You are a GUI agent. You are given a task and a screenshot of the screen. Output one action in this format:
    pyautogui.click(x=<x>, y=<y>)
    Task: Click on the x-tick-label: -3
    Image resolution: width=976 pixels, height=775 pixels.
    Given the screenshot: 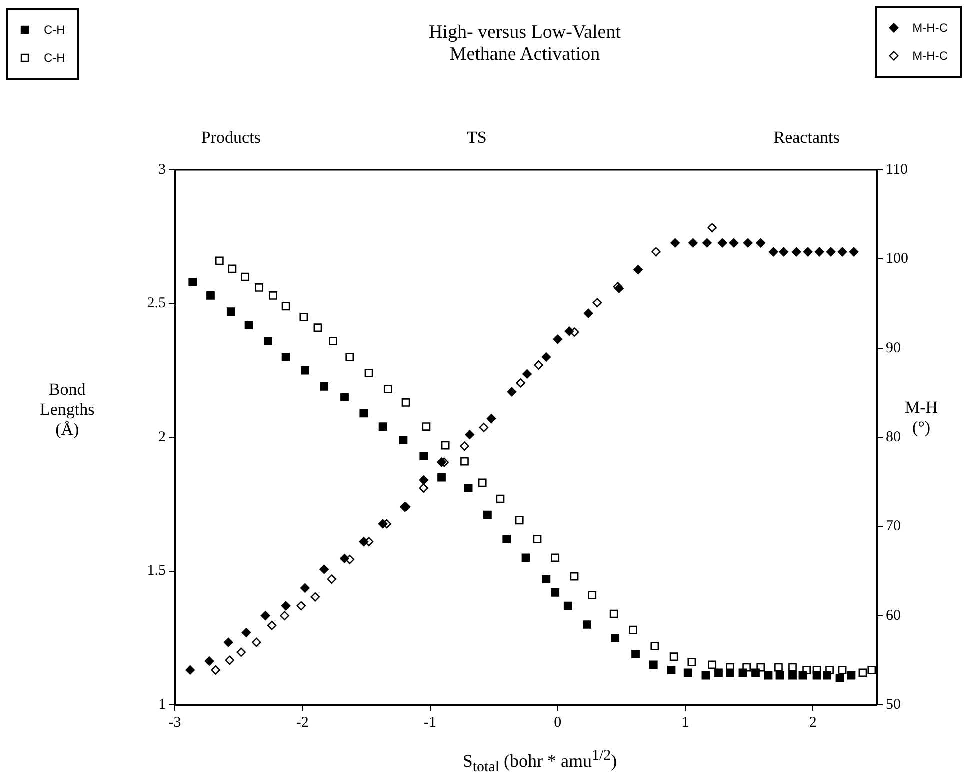 What is the action you would take?
    pyautogui.click(x=175, y=722)
    